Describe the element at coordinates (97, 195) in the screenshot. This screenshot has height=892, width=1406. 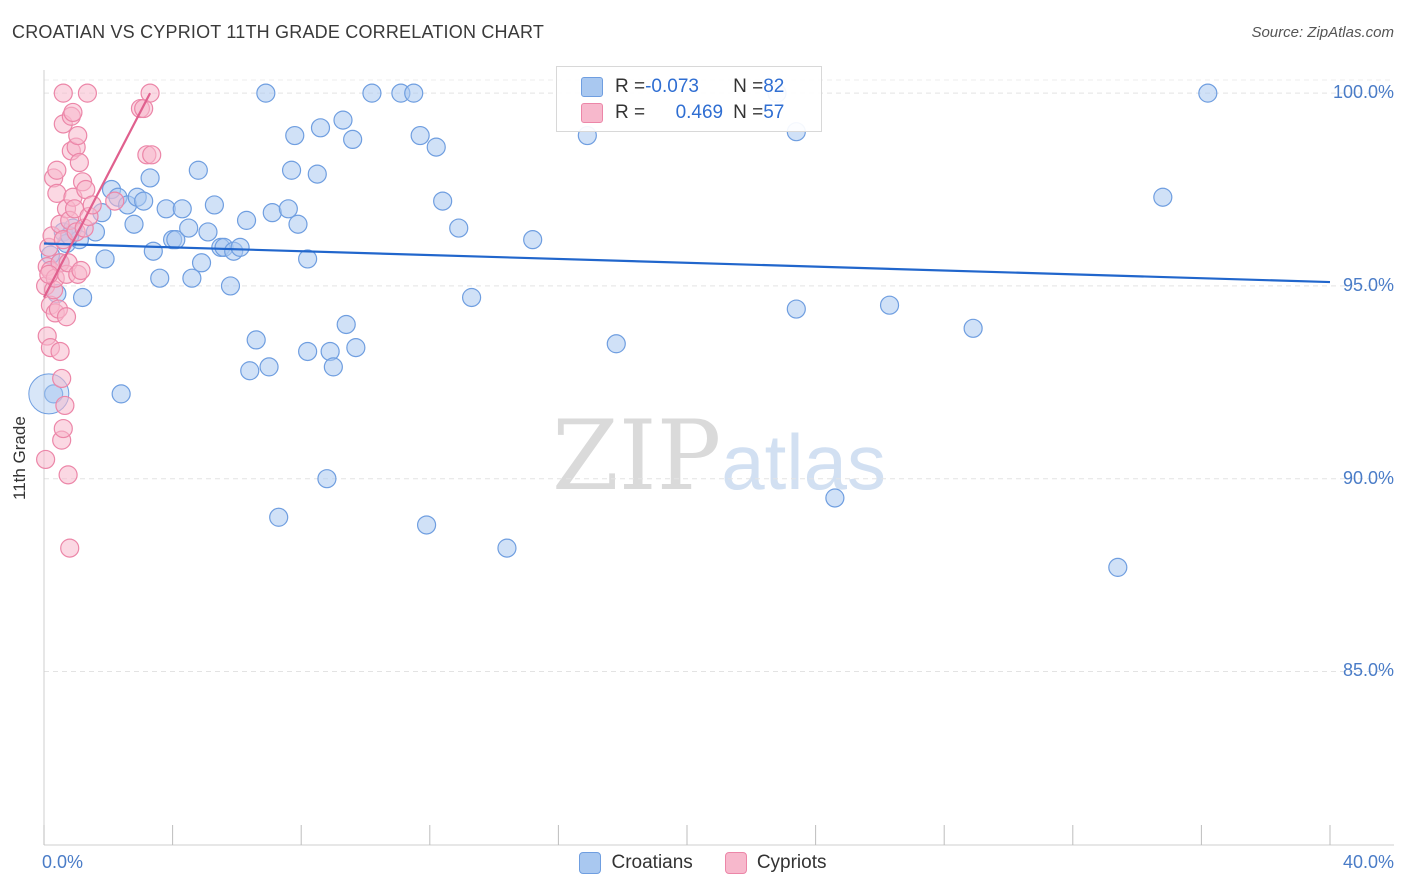
I see `cypriots-trend-line` at that location.